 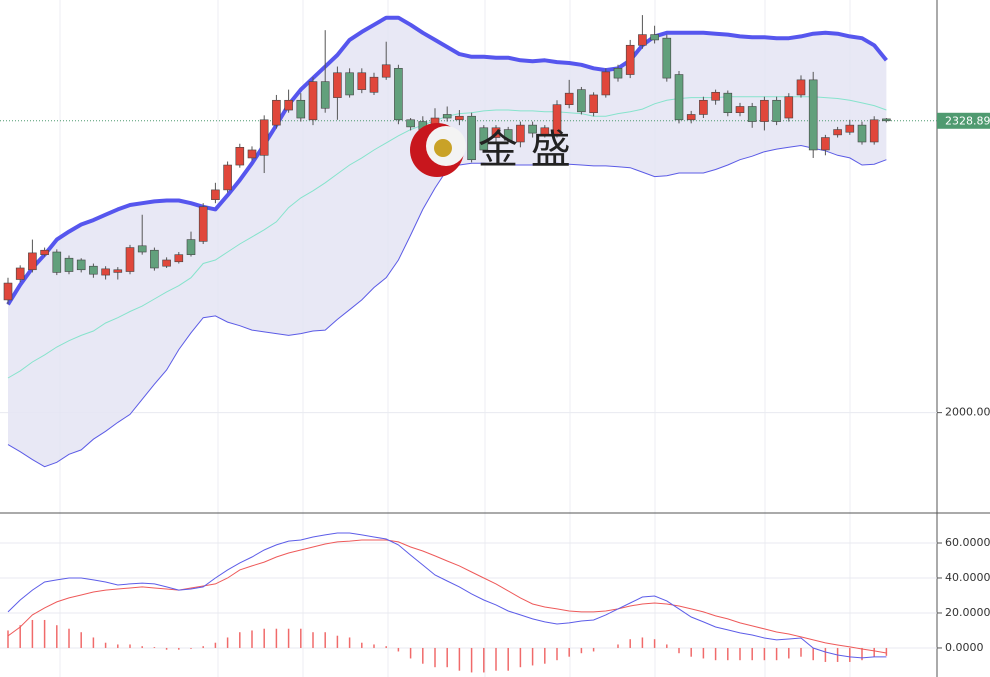 I want to click on y-tick-label: 20.0000, so click(x=967, y=612).